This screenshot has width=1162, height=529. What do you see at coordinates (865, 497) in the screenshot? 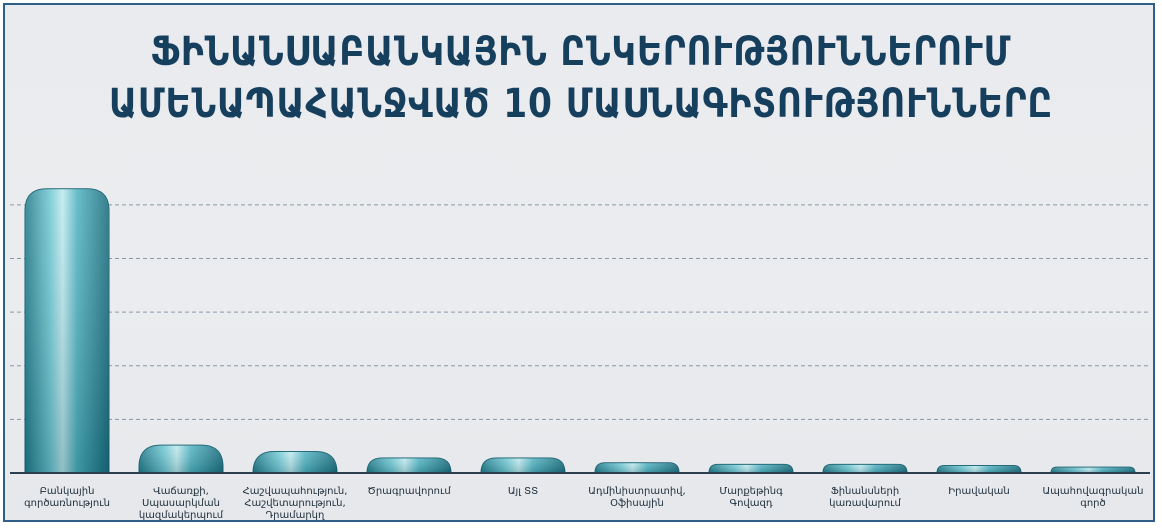
I see `category-label-8: Ֆինանսների կառավարում` at bounding box center [865, 497].